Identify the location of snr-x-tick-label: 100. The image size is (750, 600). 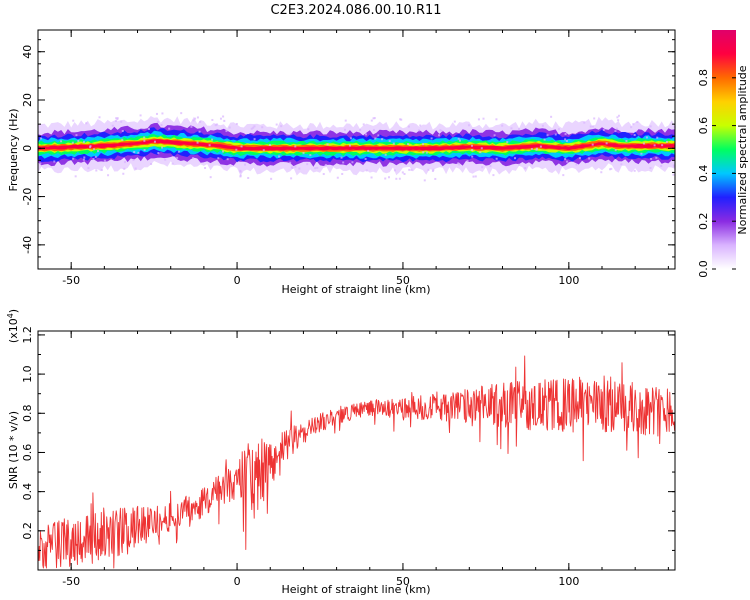
(568, 581).